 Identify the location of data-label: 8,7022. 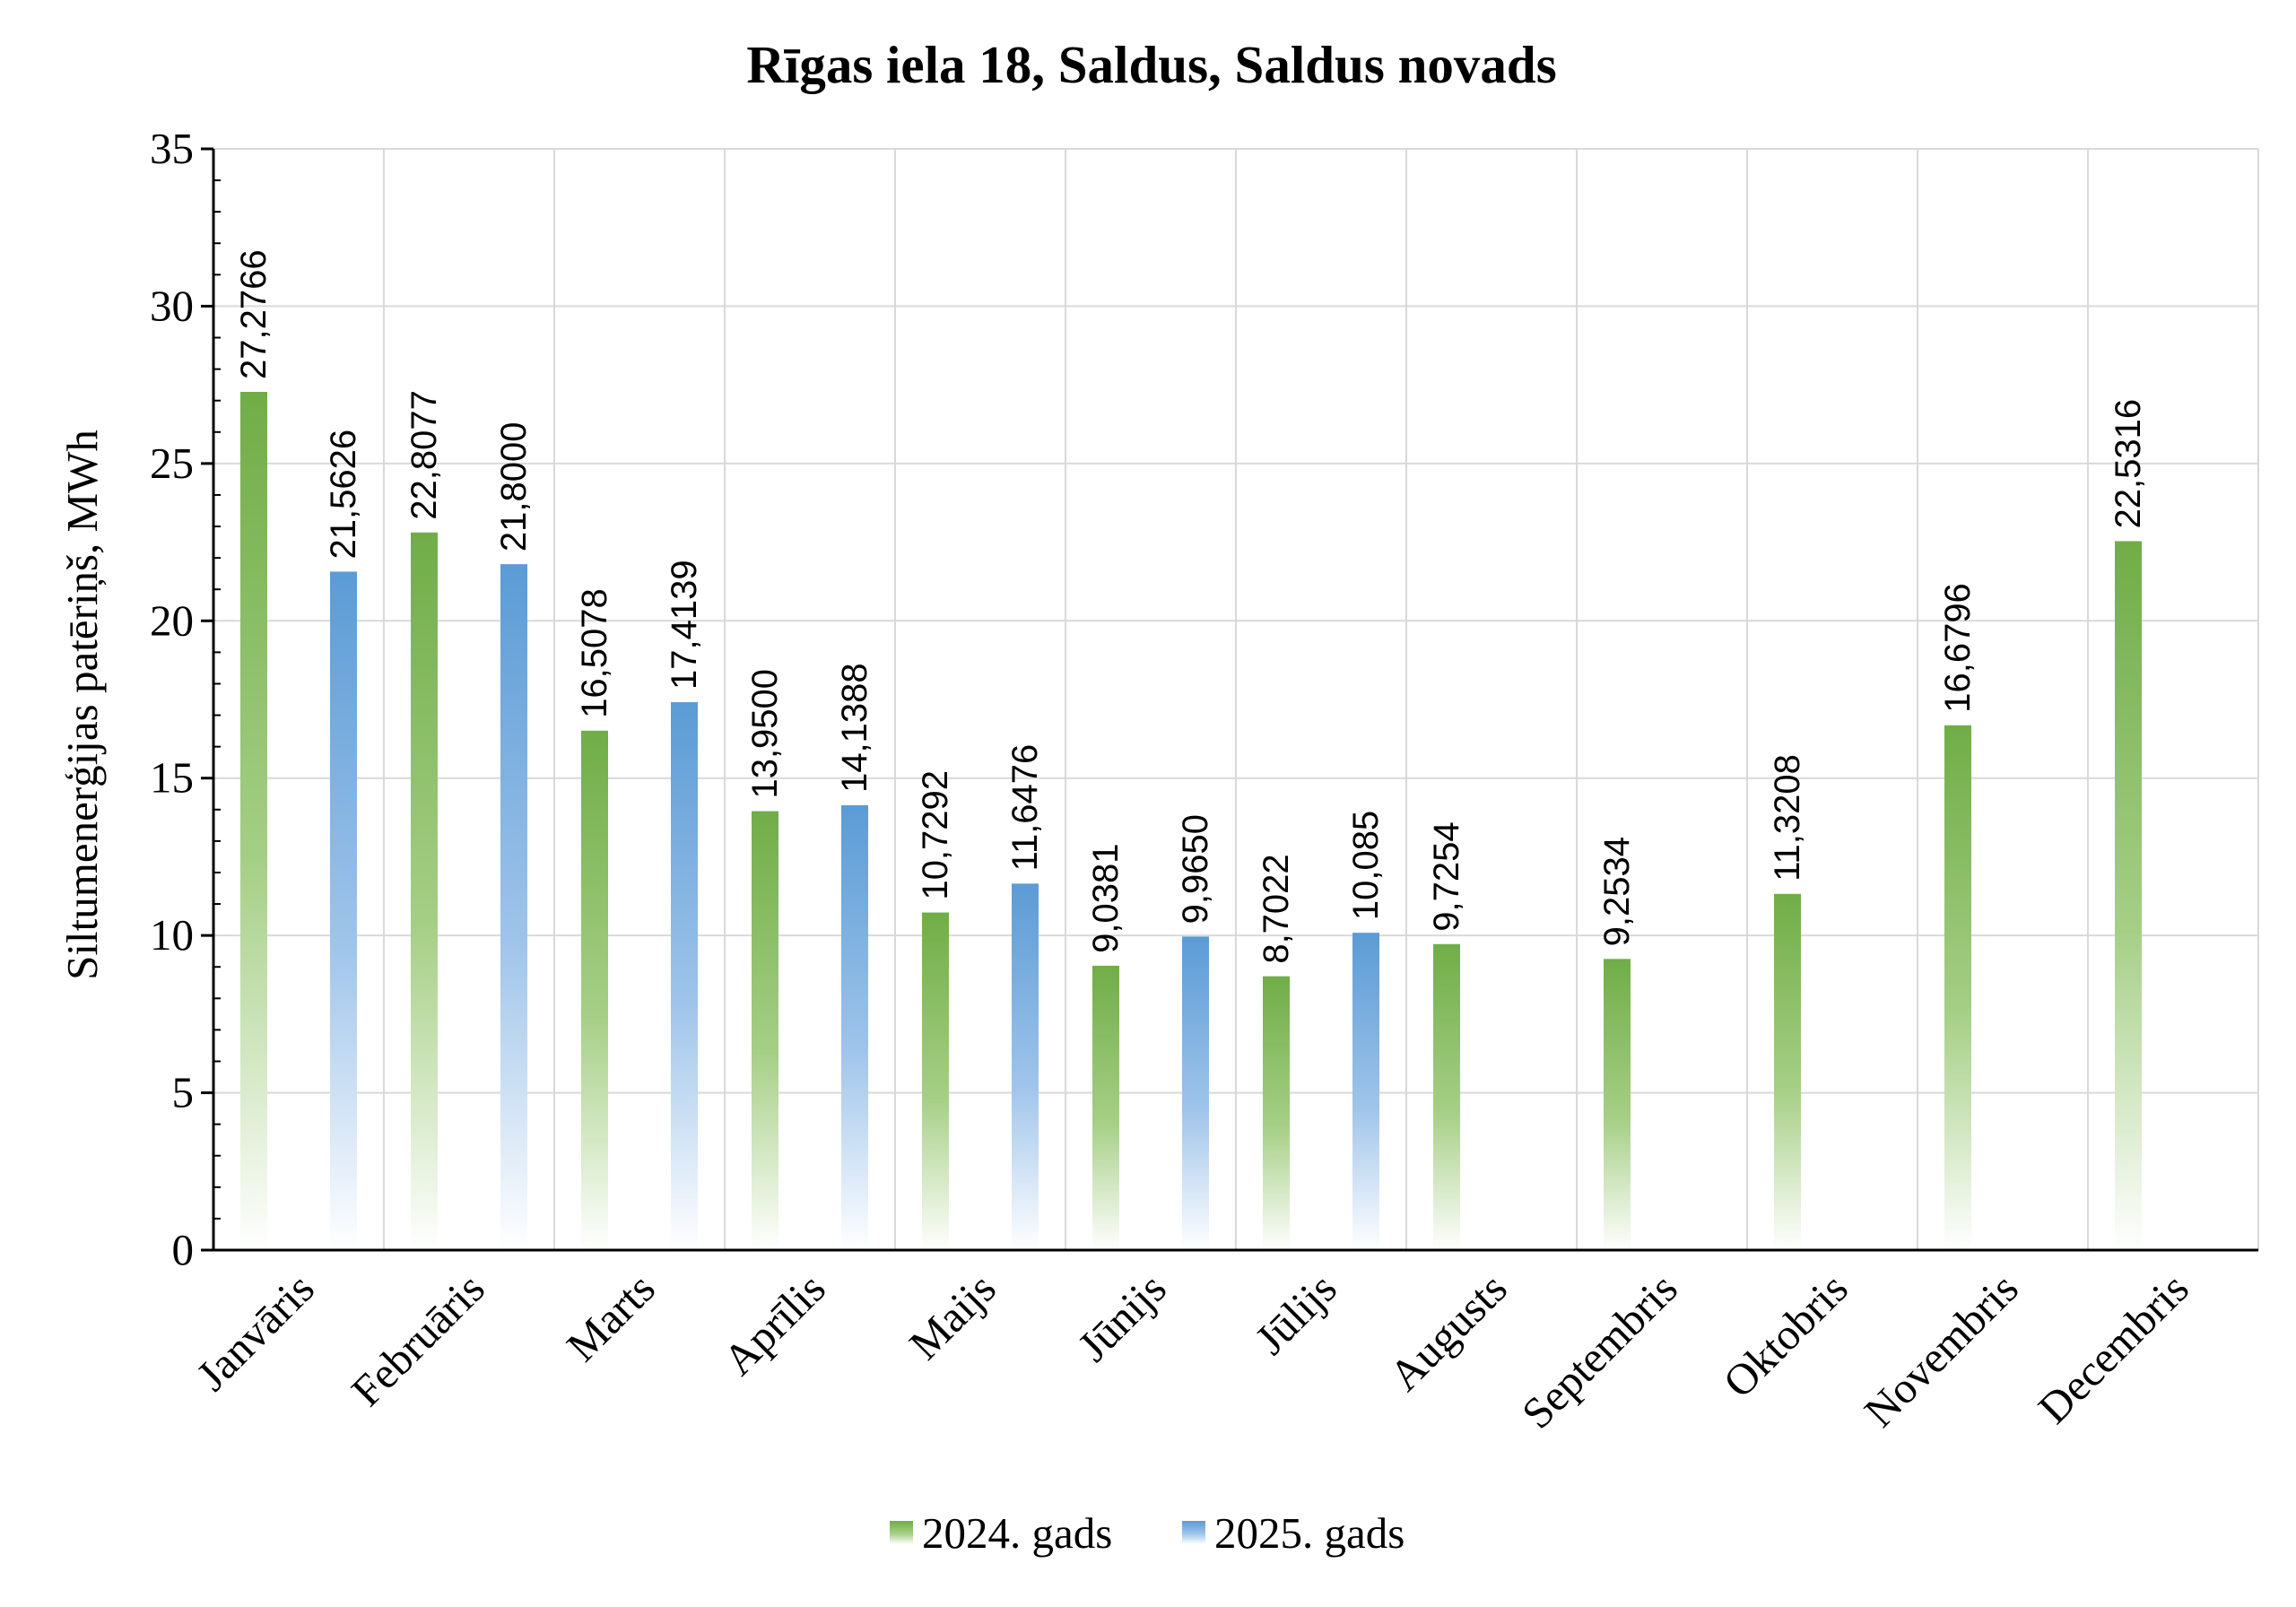
(1276, 909).